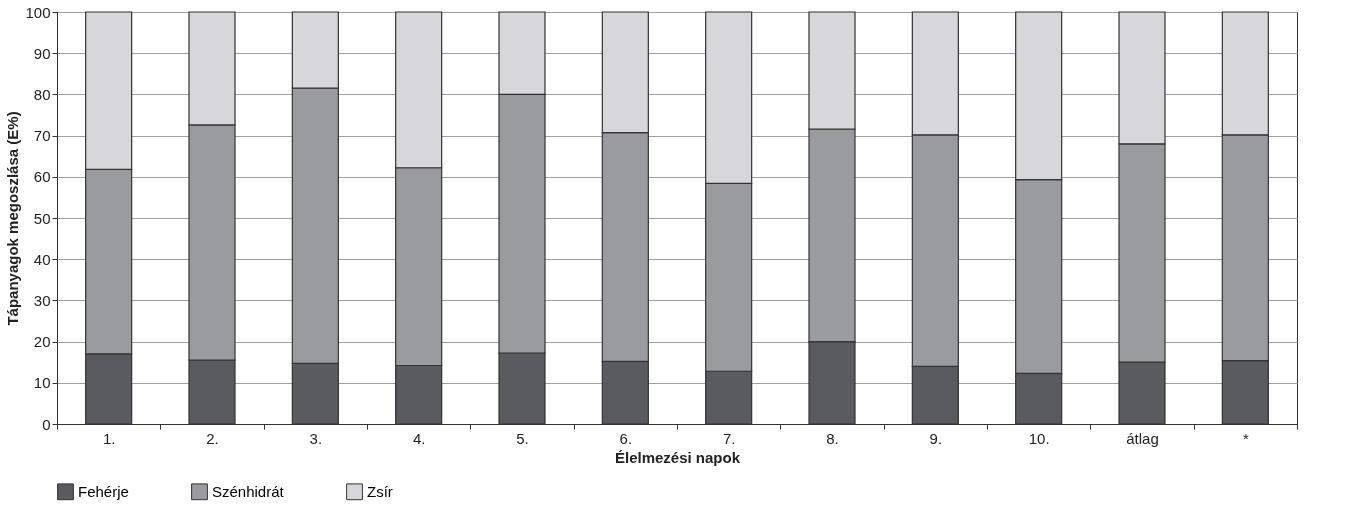 The image size is (1367, 528). Describe the element at coordinates (109, 438) in the screenshot. I see `x-tick-label: 1.` at that location.